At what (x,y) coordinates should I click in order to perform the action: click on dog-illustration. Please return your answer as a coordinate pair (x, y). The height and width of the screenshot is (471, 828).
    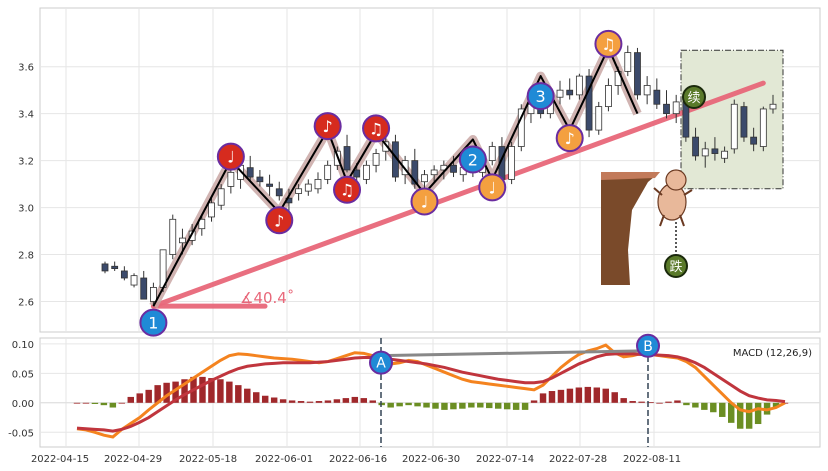
    Looking at the image, I should click on (673, 198).